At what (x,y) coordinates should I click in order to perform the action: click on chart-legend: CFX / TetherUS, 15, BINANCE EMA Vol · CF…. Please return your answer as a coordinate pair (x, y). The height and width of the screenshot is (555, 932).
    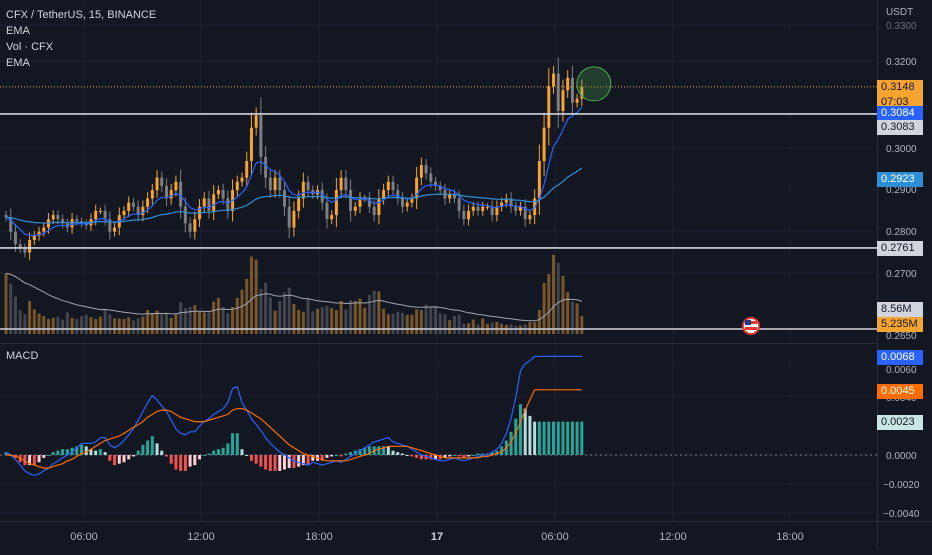
    Looking at the image, I should click on (81, 39).